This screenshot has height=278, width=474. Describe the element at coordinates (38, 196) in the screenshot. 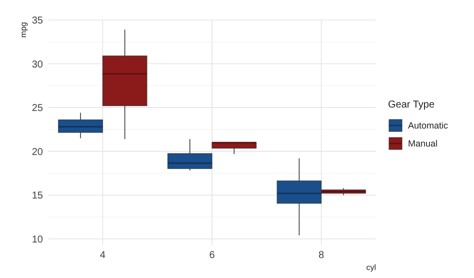

I see `y-tick-label: 15` at that location.